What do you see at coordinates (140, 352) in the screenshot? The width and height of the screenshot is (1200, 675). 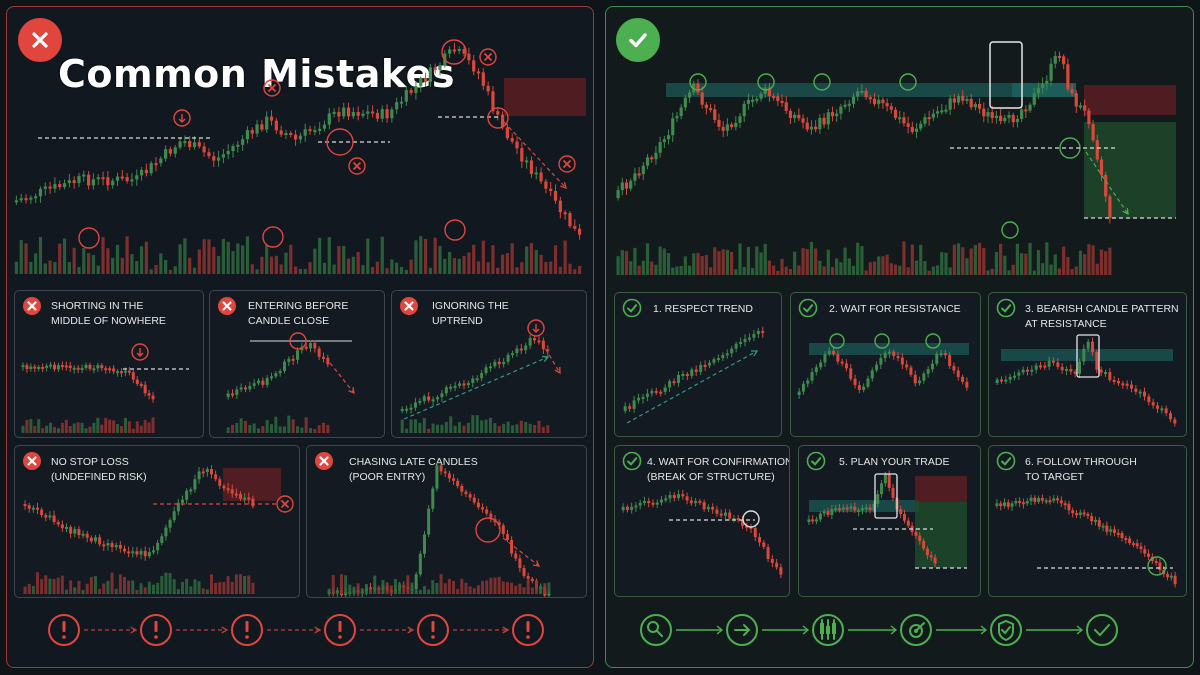 I see `down-arrow-stroke` at bounding box center [140, 352].